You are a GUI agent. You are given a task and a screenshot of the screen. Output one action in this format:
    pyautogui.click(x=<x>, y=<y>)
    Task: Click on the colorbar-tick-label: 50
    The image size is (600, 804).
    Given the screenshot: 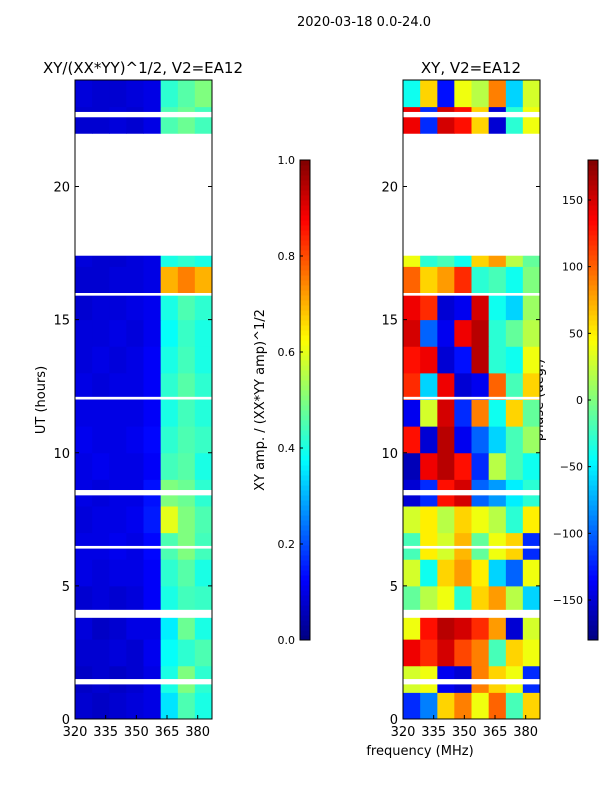 What is the action you would take?
    pyautogui.click(x=576, y=333)
    